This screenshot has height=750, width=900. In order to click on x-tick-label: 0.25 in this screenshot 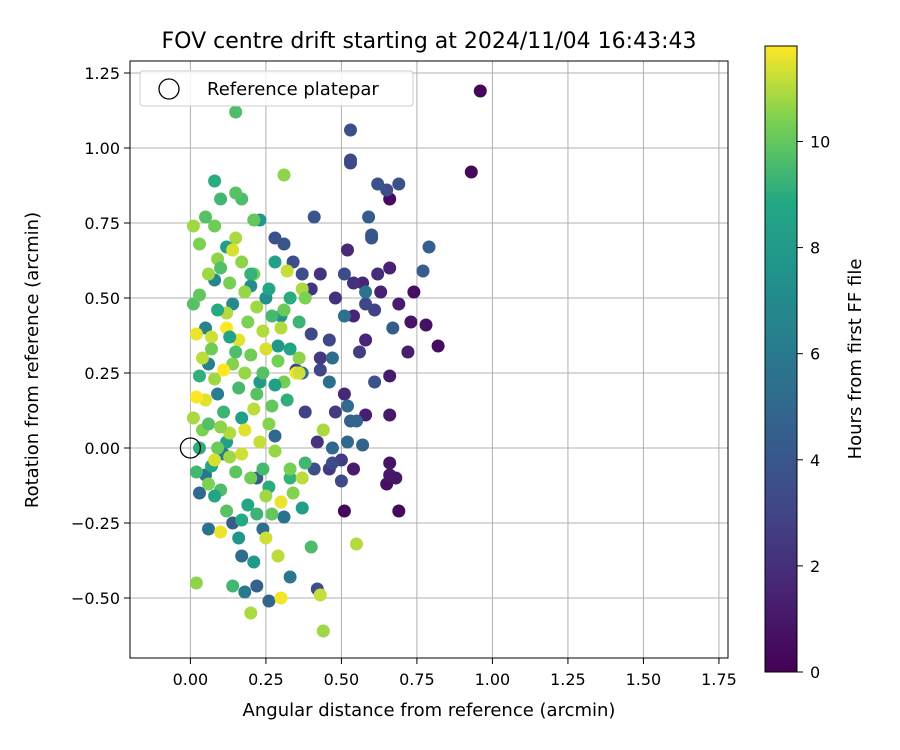, I will do `click(266, 679)`.